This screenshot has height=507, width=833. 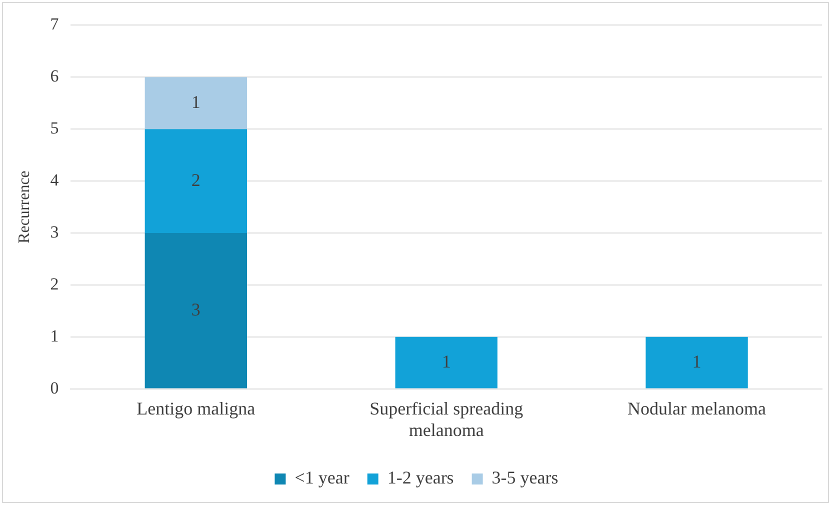 I want to click on x-tick-label: Superficial spreading melanoma, so click(x=447, y=419).